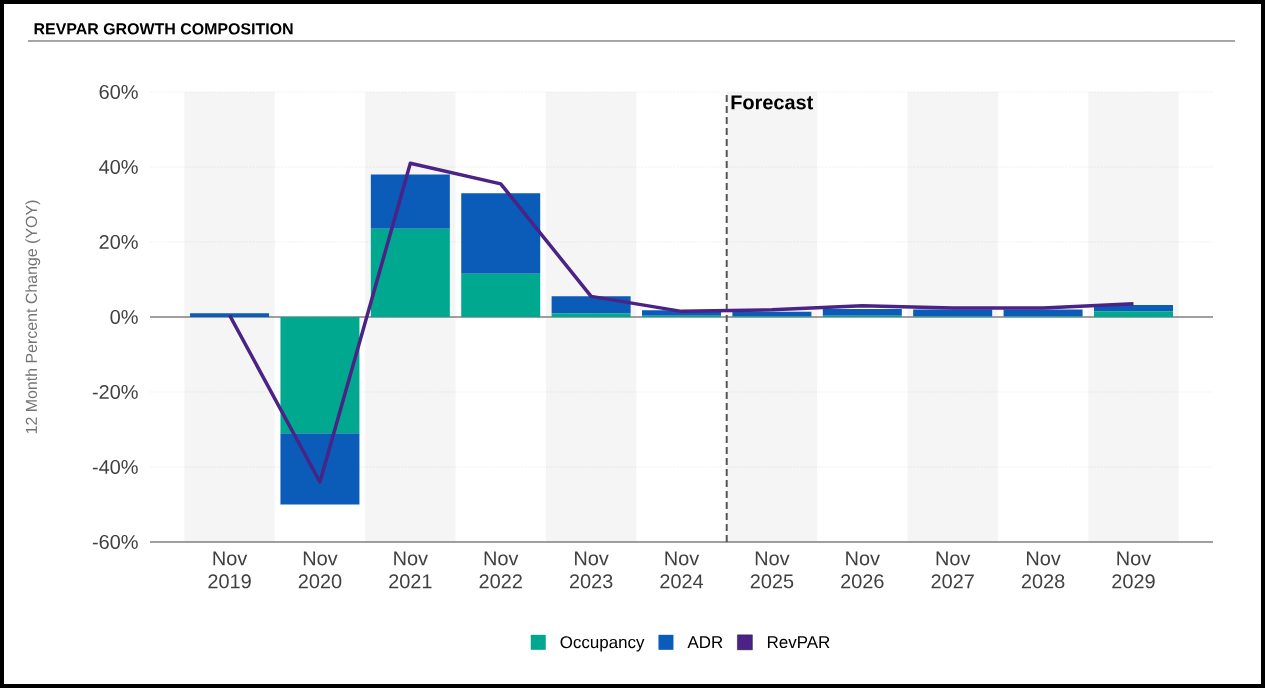  Describe the element at coordinates (772, 570) in the screenshot. I see `x-tick-label: Nov 2025` at that location.